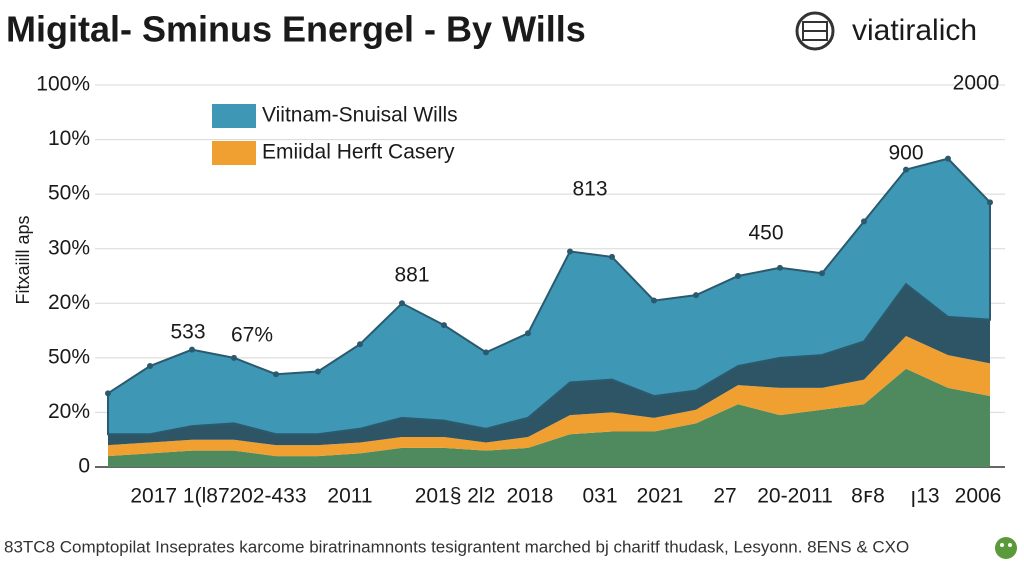  I want to click on x-tick-label: 202-433, so click(267, 496).